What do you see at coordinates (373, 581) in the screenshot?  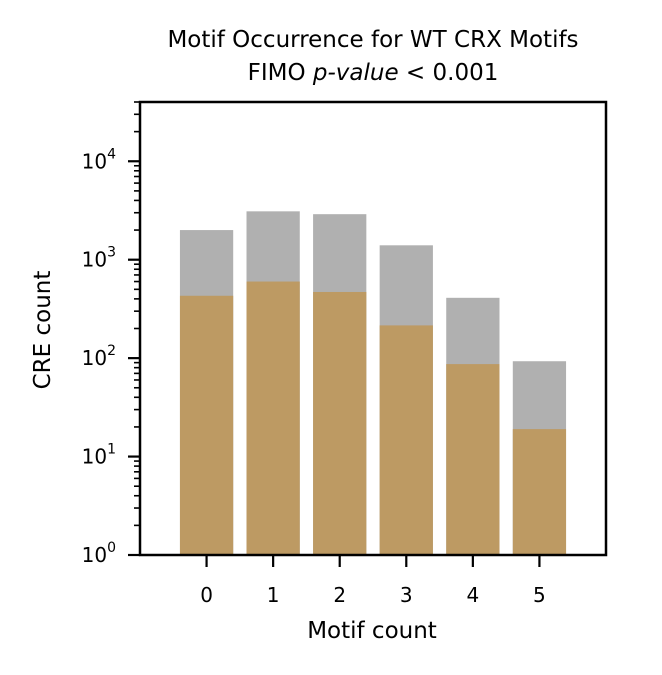 I see `x-axis: 0 1 2 3 4 5` at bounding box center [373, 581].